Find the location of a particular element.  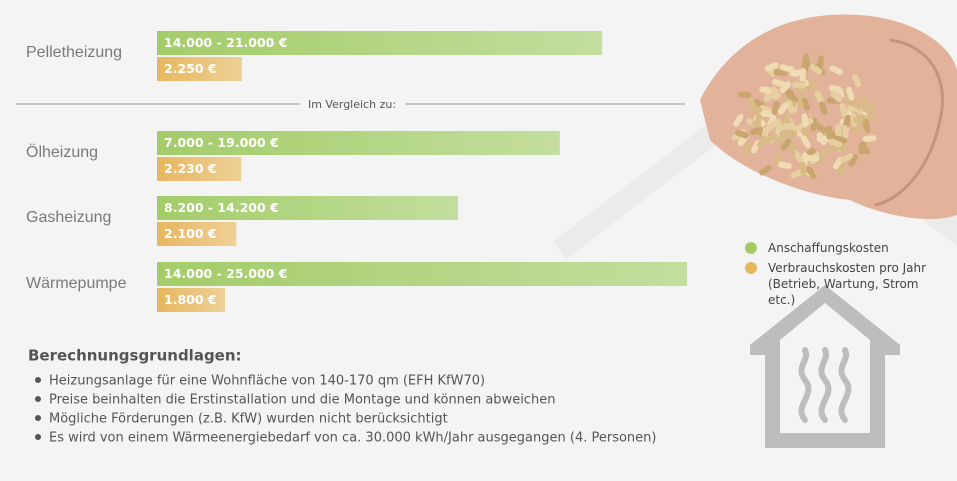

legend-item: Anschaffungskosten is located at coordinates (842, 248).